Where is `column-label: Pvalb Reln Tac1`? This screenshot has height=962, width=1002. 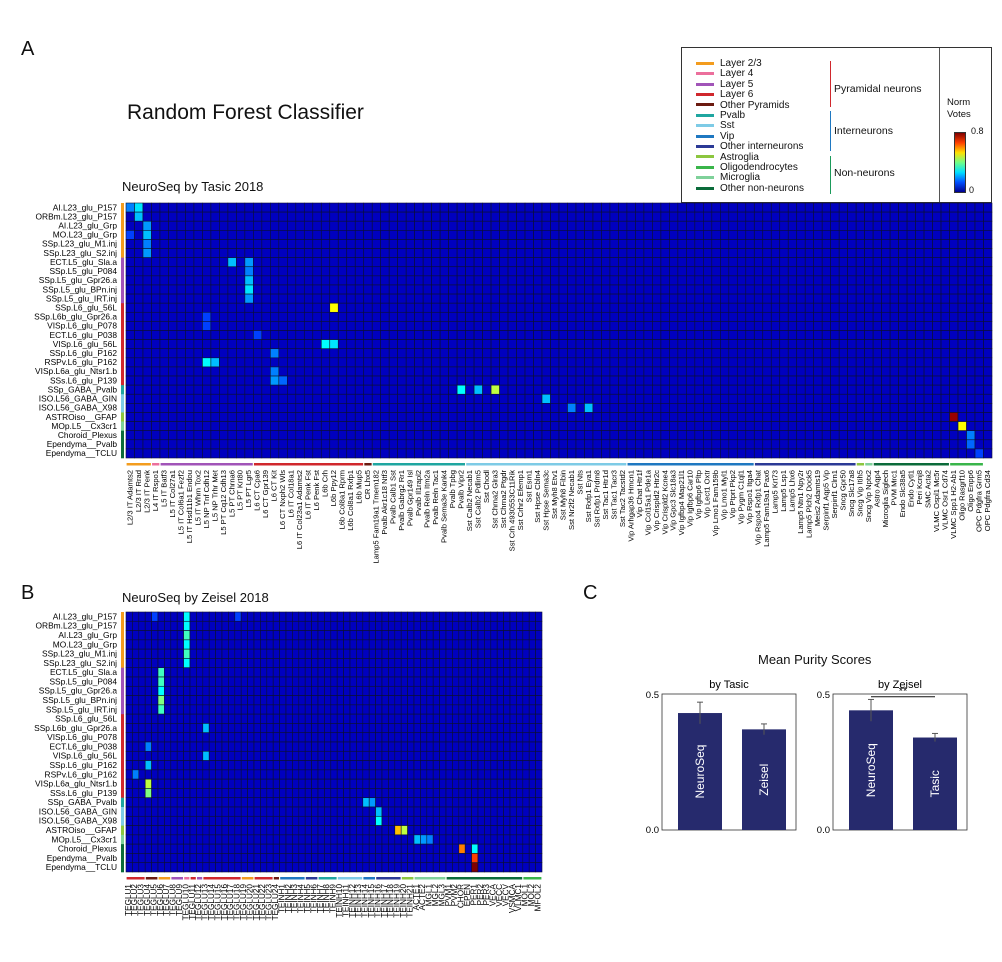
column-label: Pvalb Reln Tac1 is located at coordinates (435, 497).